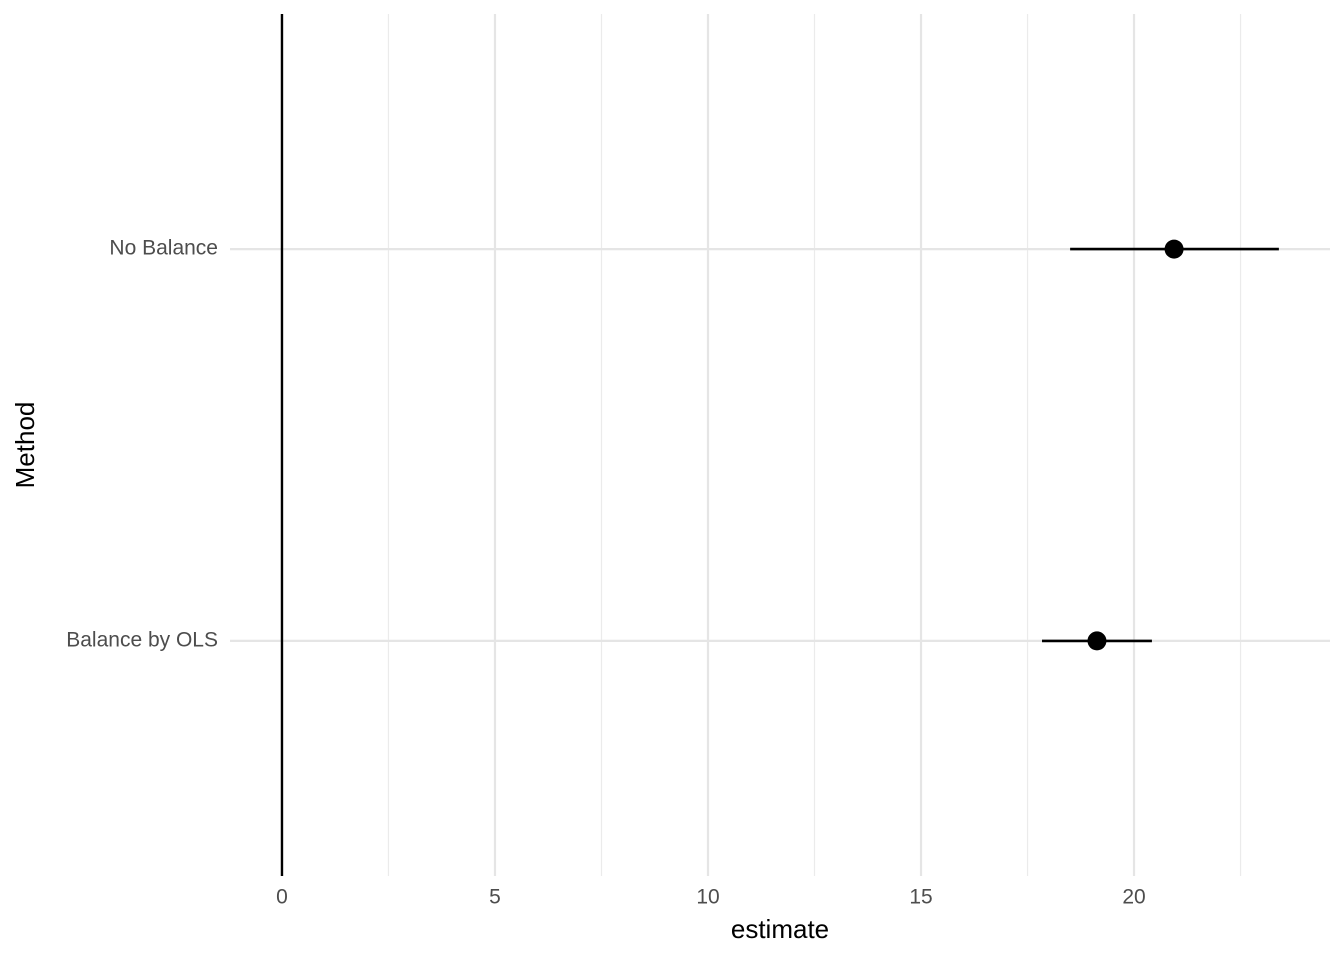  What do you see at coordinates (25, 445) in the screenshot?
I see `y-axis-title: Method` at bounding box center [25, 445].